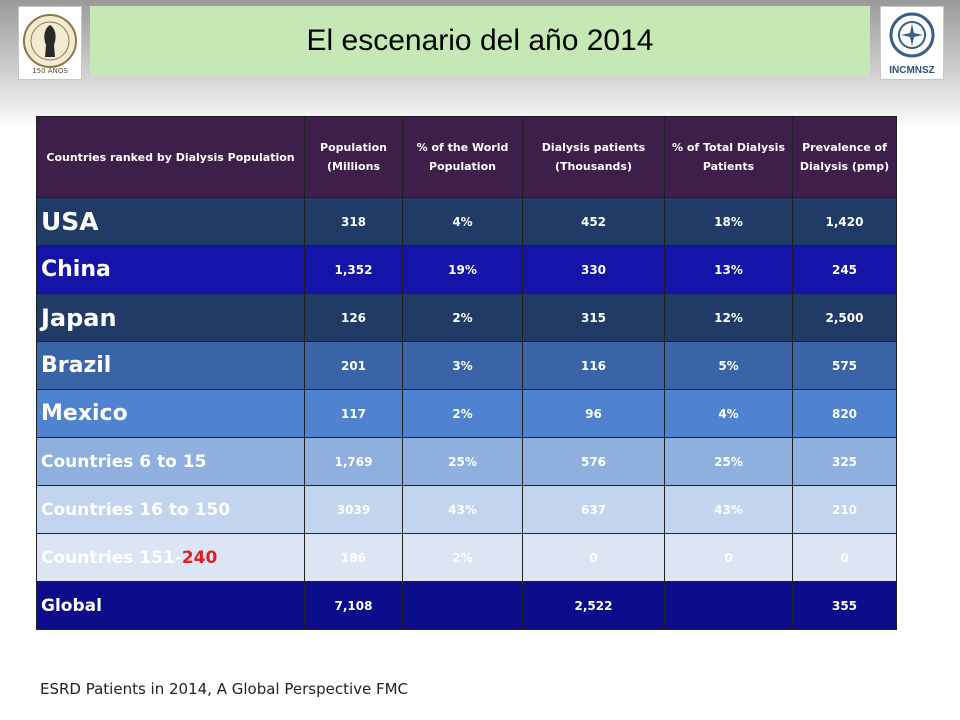  Describe the element at coordinates (728, 221) in the screenshot. I see `cell-total-pct: 18%` at that location.